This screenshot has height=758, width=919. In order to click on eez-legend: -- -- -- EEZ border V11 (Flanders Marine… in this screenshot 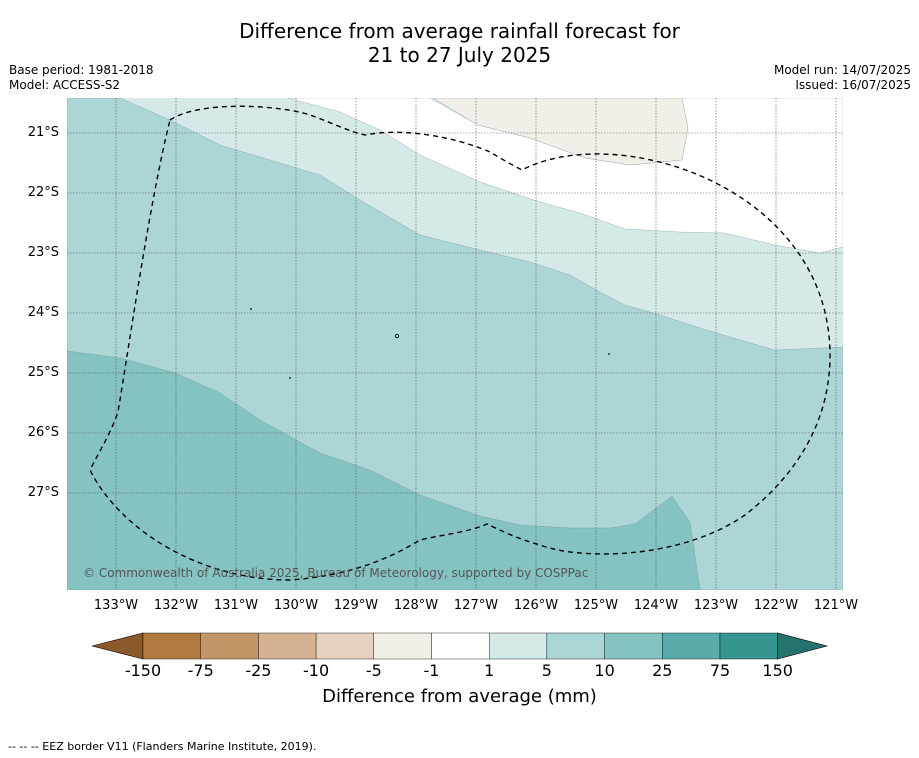, I will do `click(162, 746)`.